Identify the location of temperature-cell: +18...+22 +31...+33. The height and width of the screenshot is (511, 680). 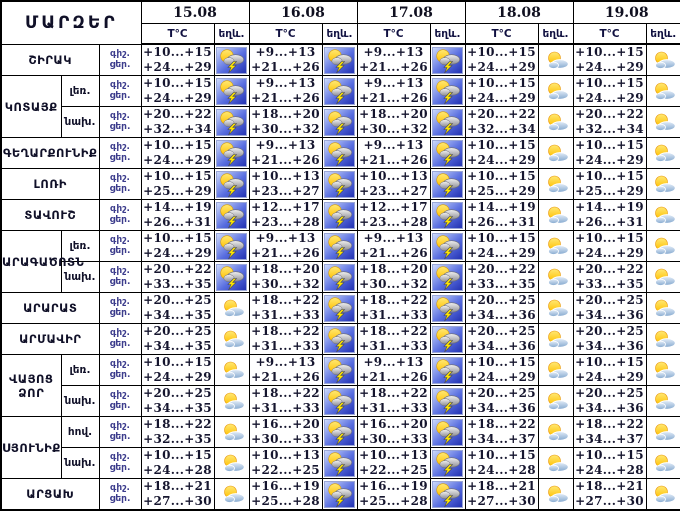
(393, 308).